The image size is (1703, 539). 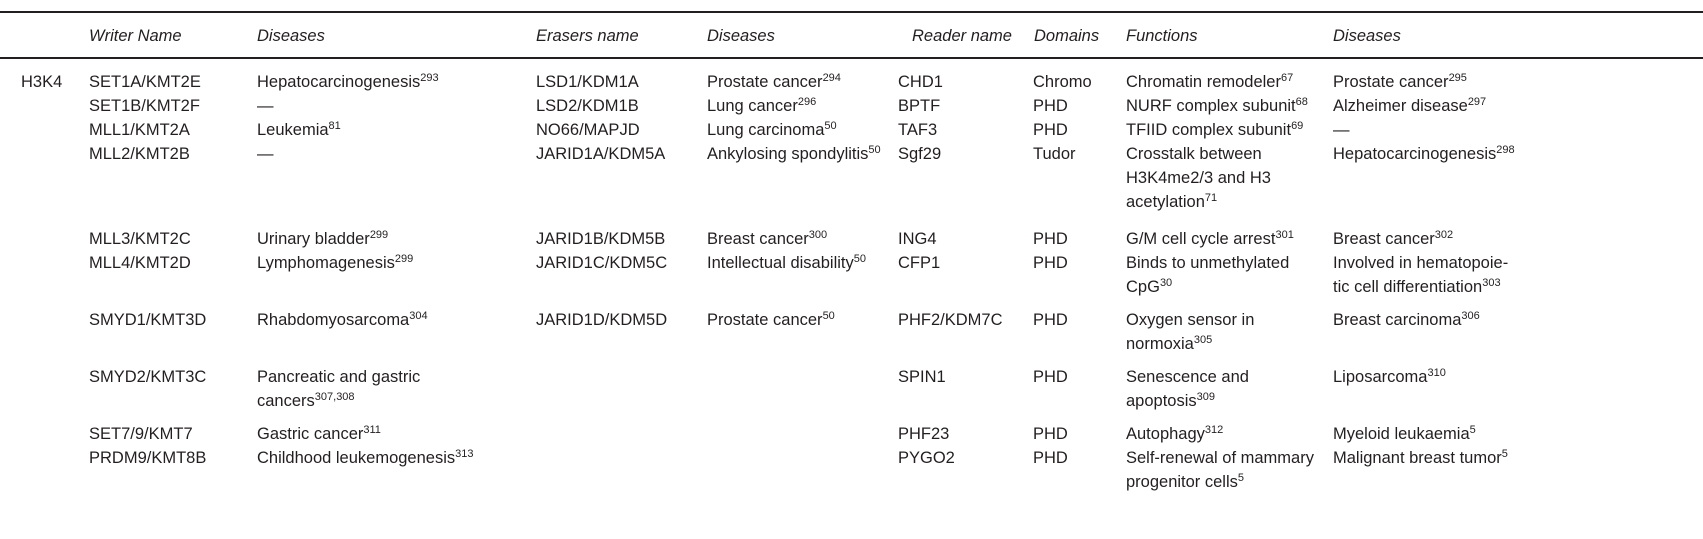 I want to click on reader-name: TAF3, so click(x=917, y=130).